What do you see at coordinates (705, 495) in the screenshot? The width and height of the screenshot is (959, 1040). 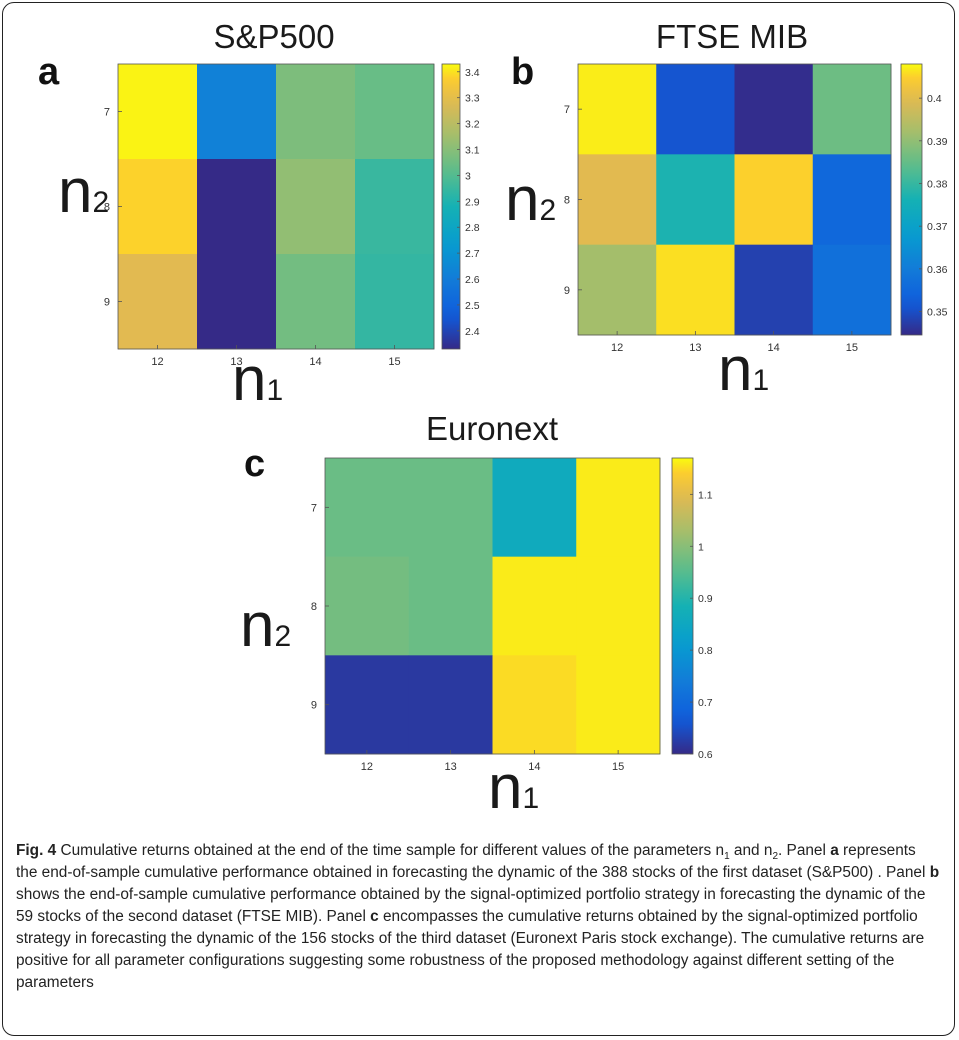 I see `colorbar-tick-label: 1.1` at bounding box center [705, 495].